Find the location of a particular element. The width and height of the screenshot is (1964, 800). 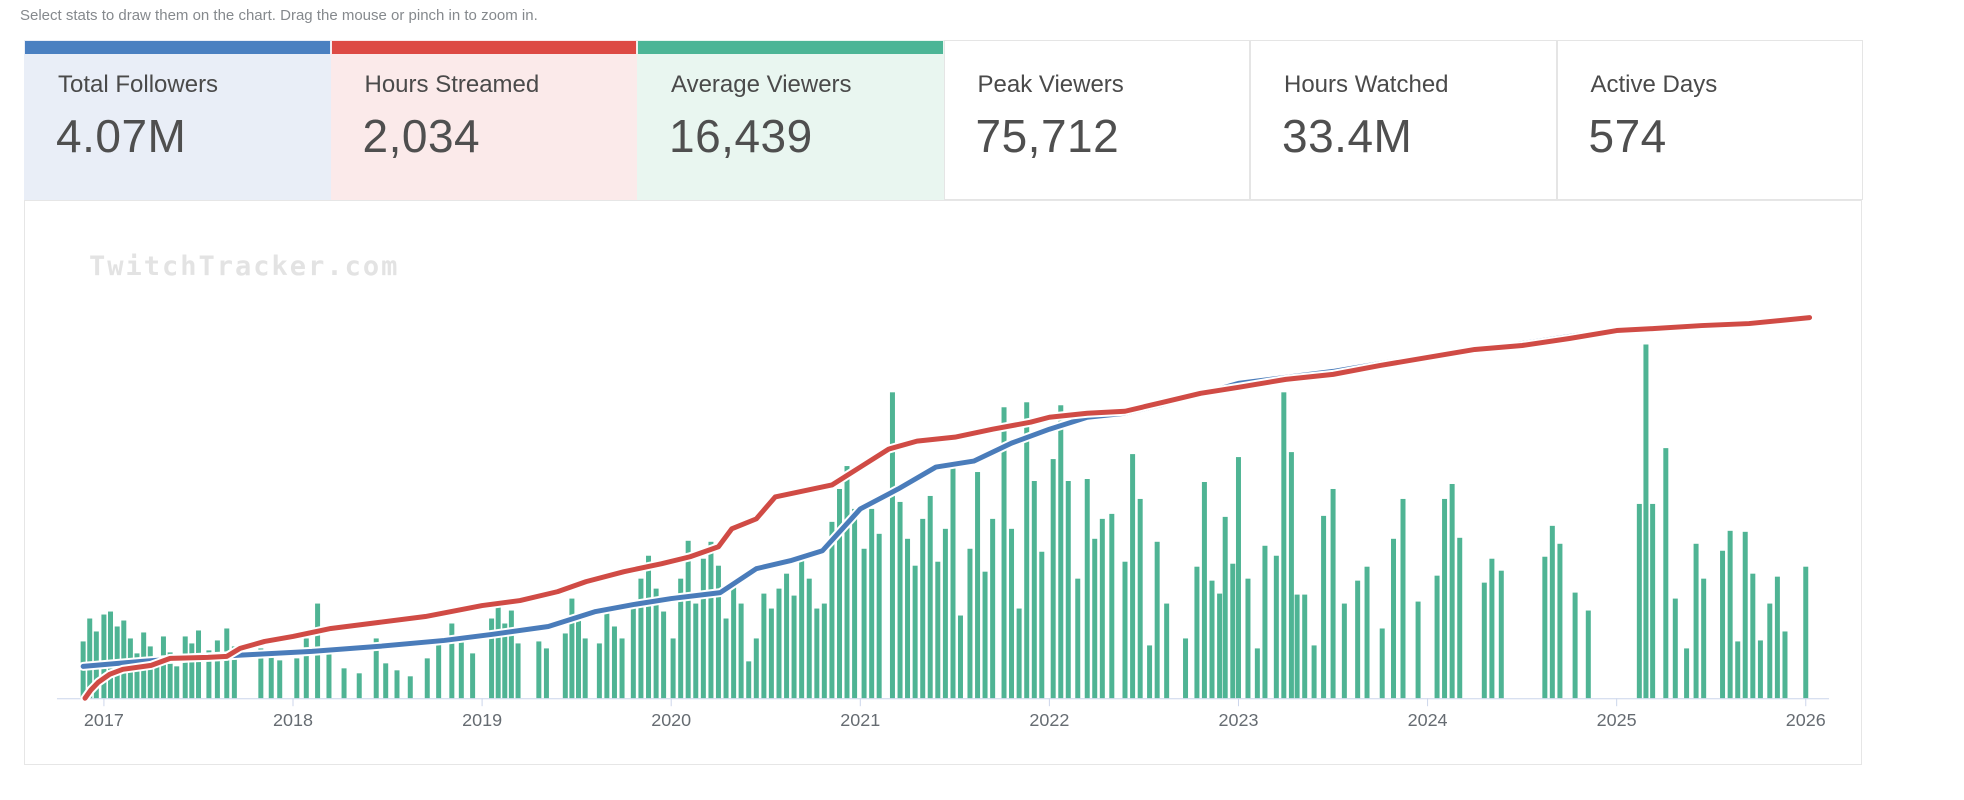

average-viewers-accent-bar is located at coordinates (790, 47).